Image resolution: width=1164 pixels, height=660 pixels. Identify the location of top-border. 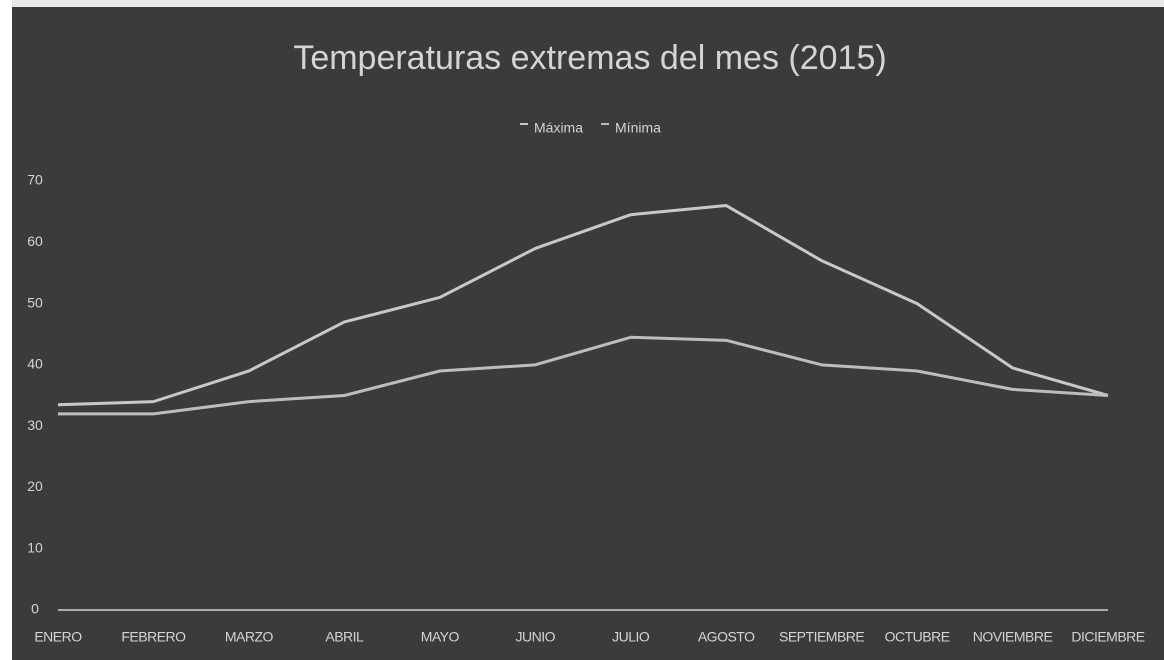
(582, 3).